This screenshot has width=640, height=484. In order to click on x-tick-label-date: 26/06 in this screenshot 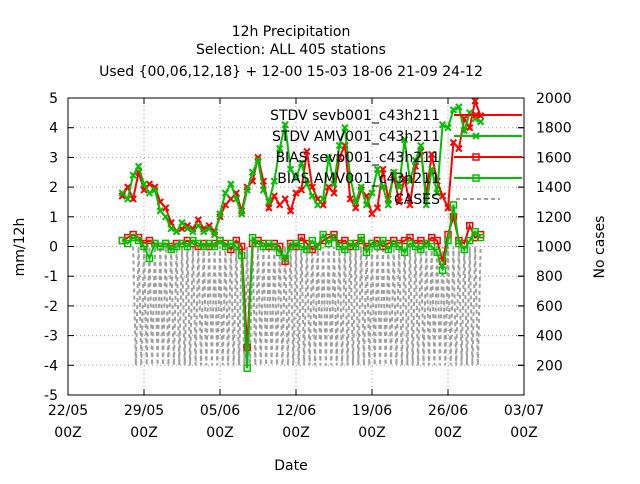, I will do `click(448, 411)`.